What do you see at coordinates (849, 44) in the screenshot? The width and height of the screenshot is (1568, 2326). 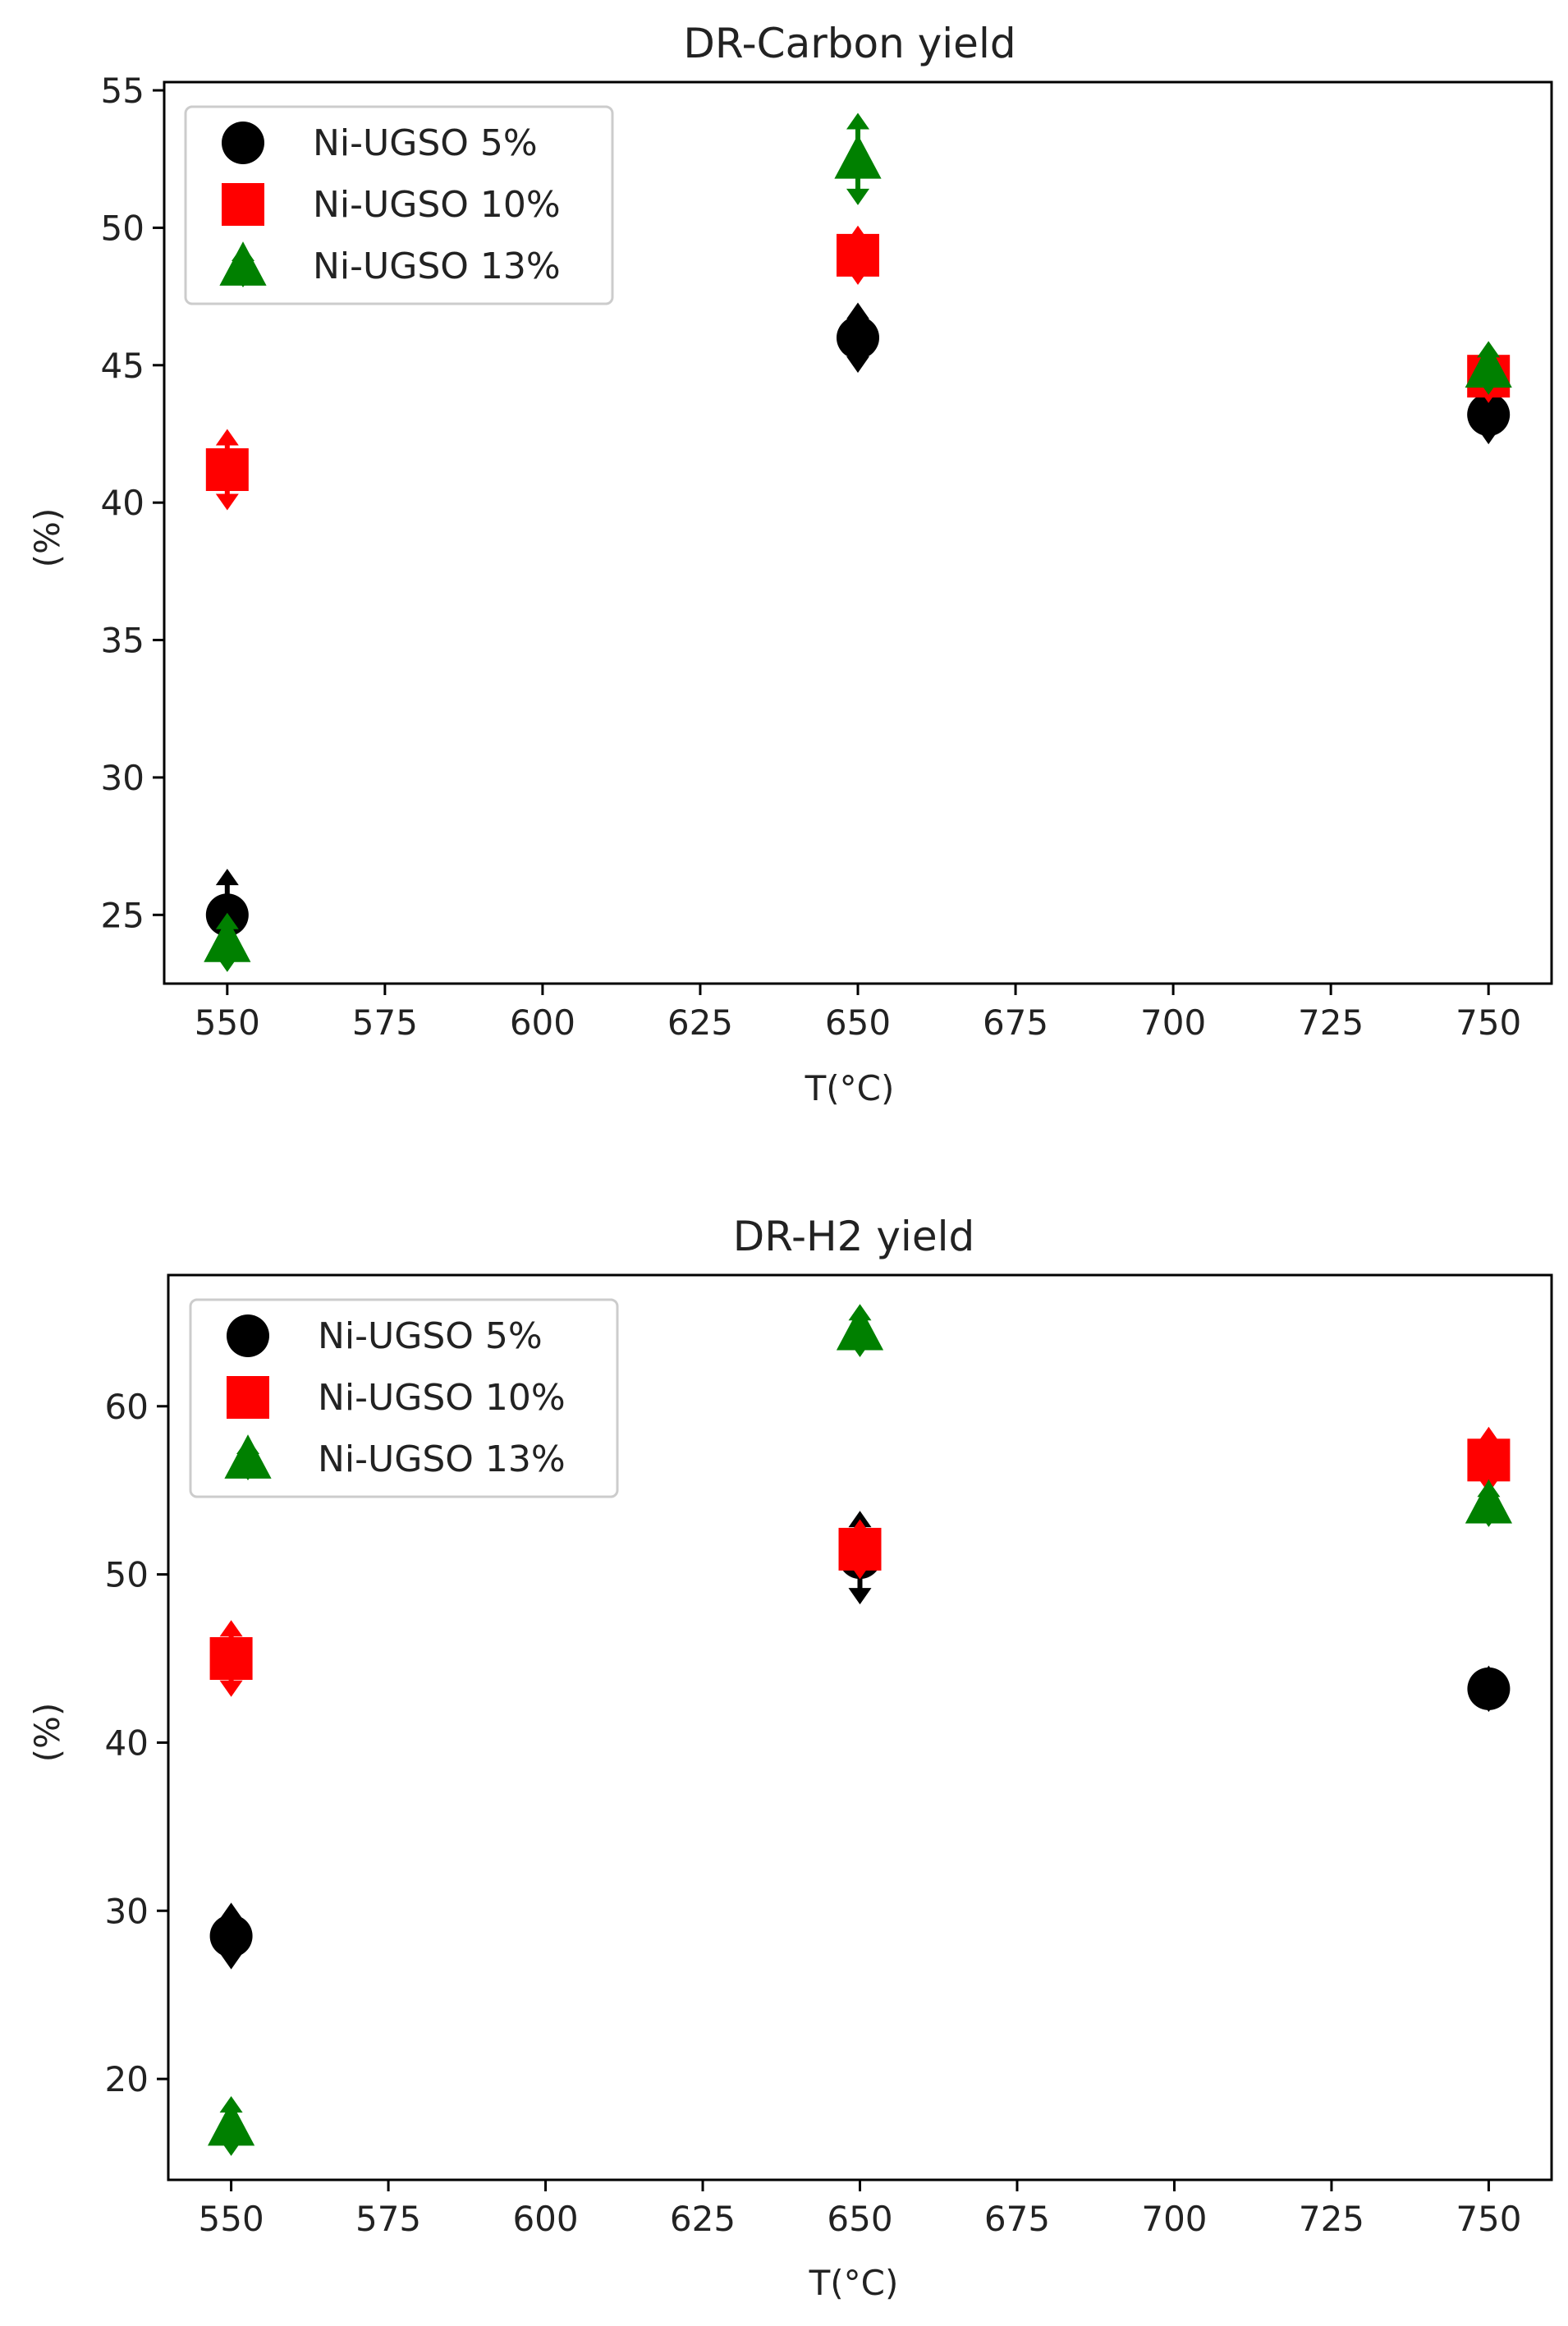 I see `chart-title: DR-Carbon yield` at bounding box center [849, 44].